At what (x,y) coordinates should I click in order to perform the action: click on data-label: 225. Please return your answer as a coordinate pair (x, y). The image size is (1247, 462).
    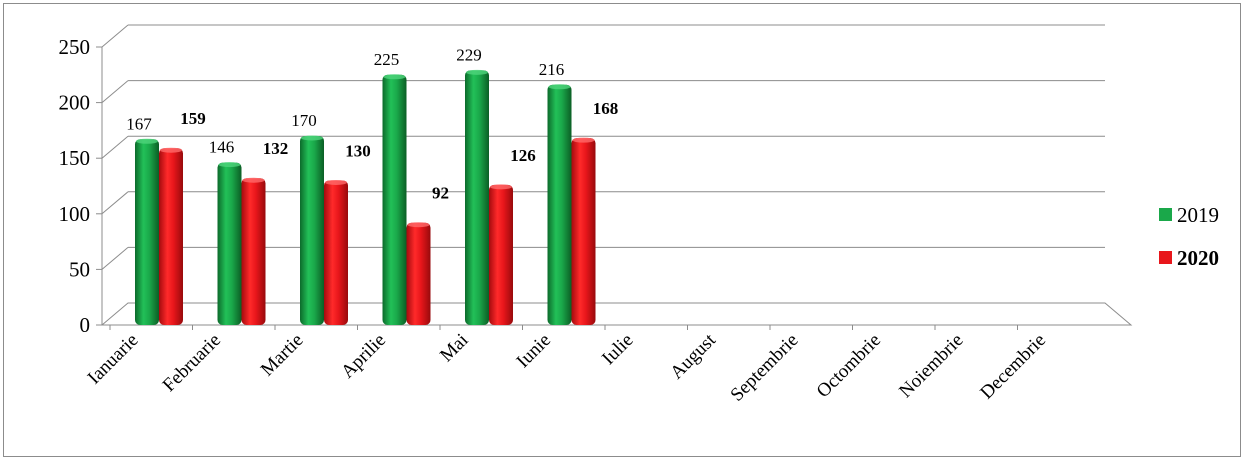
    Looking at the image, I should click on (387, 59).